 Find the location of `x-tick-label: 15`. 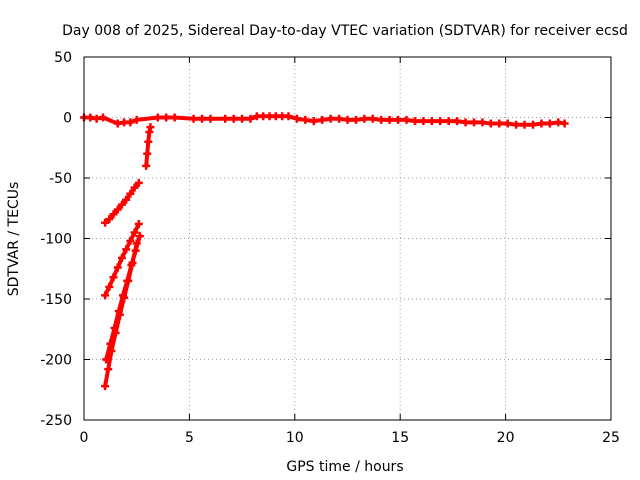

x-tick-label: 15 is located at coordinates (400, 438).